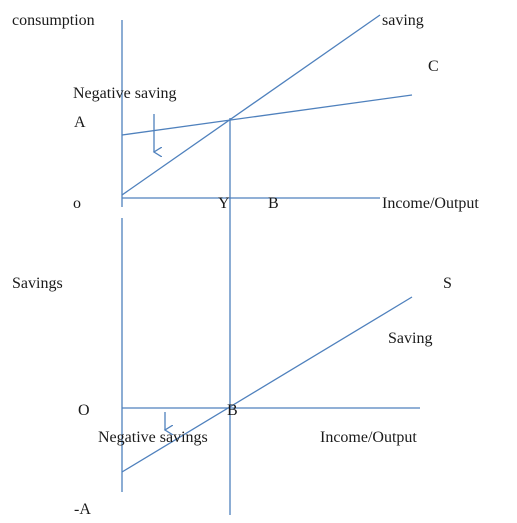  What do you see at coordinates (368, 437) in the screenshot?
I see `bottom-x-axis-label: Income/Output` at bounding box center [368, 437].